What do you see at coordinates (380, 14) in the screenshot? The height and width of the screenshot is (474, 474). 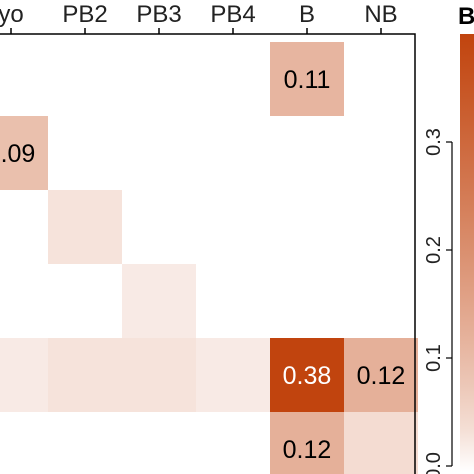 I see `column-label: NB` at bounding box center [380, 14].